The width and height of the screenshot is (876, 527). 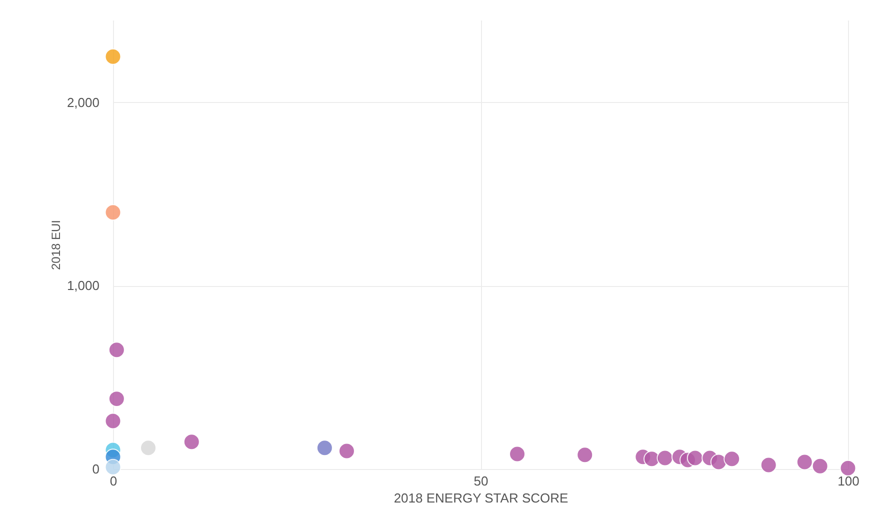 I want to click on y-tick-label: 1,000, so click(x=83, y=286).